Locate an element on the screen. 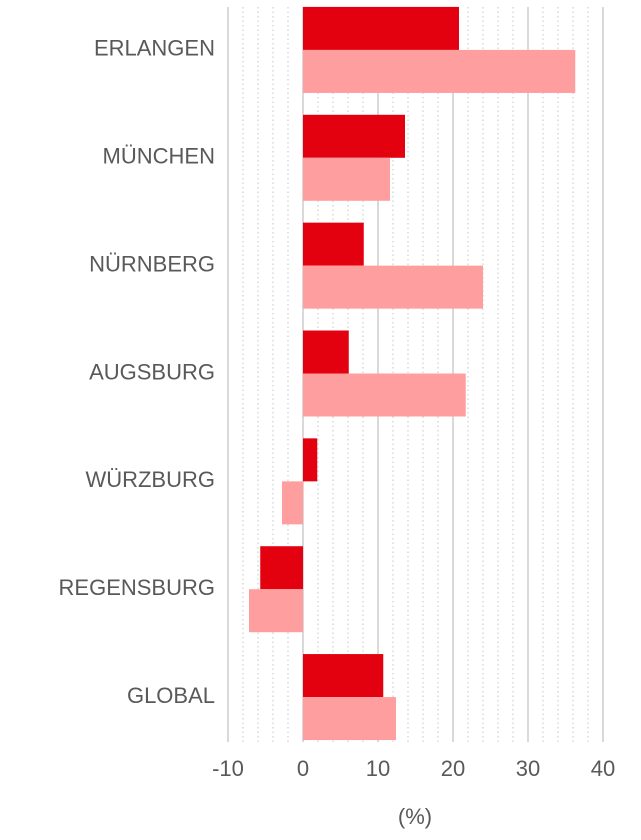 This screenshot has width=641, height=840. y-tick-label: REGENSBURG is located at coordinates (137, 587).